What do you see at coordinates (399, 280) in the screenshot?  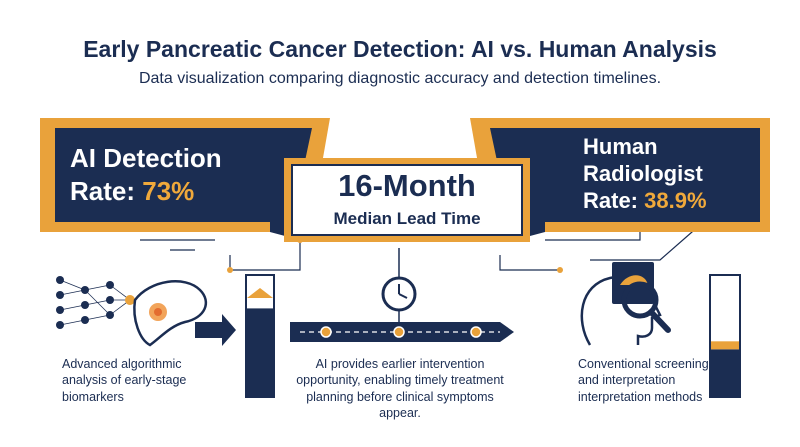 I see `clock-icon` at bounding box center [399, 280].